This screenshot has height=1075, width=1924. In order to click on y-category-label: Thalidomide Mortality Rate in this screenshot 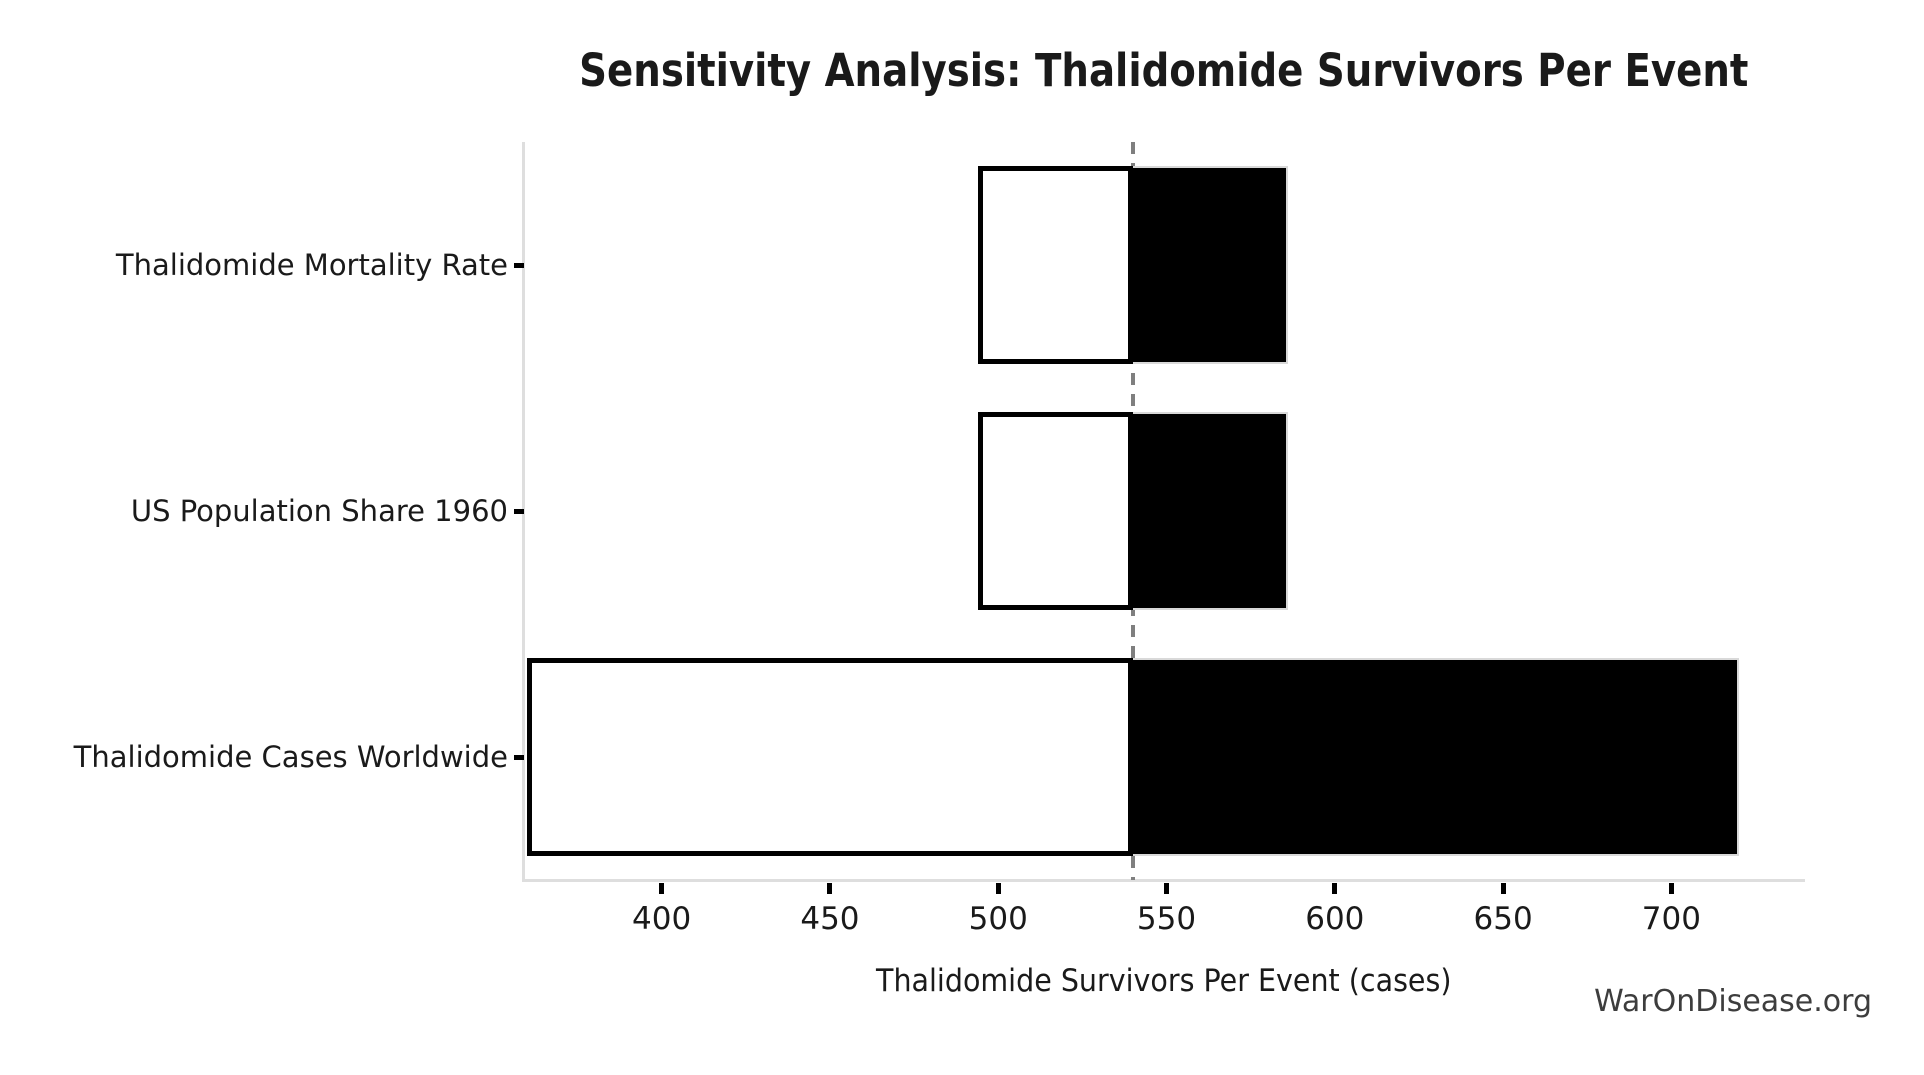, I will do `click(311, 265)`.